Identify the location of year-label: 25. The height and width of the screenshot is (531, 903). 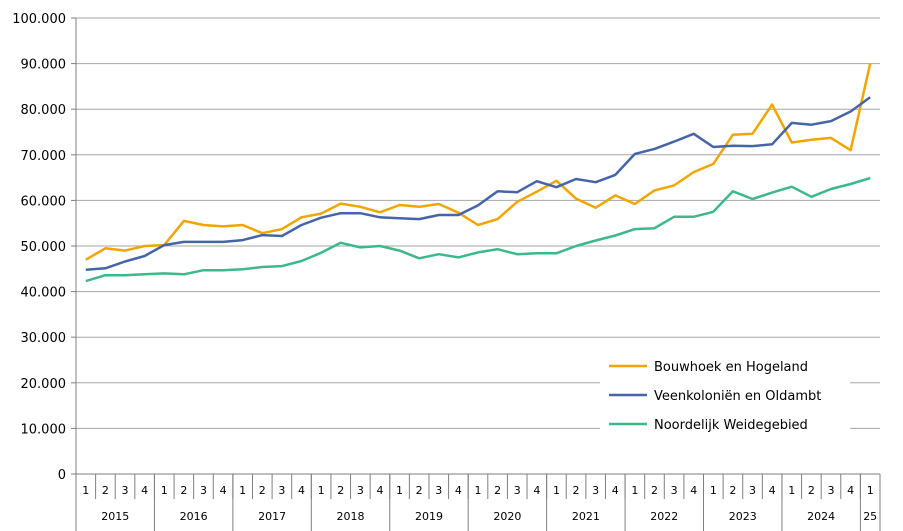
(870, 516).